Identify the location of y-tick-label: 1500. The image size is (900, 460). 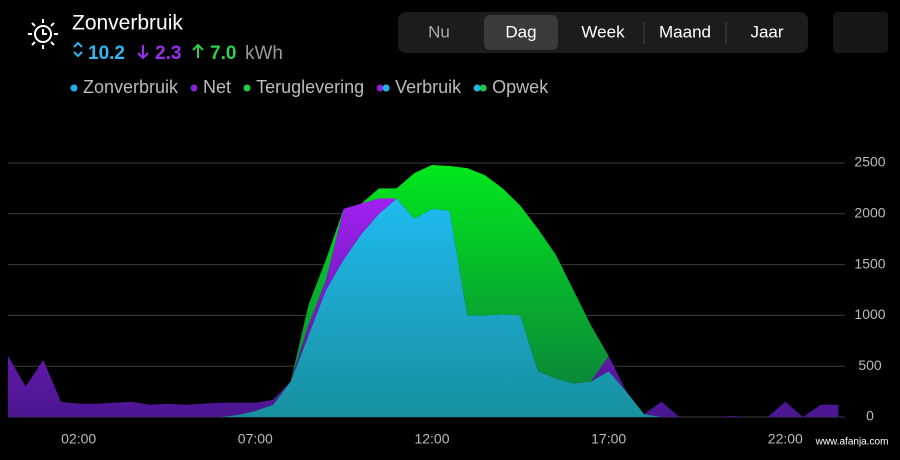
(869, 263).